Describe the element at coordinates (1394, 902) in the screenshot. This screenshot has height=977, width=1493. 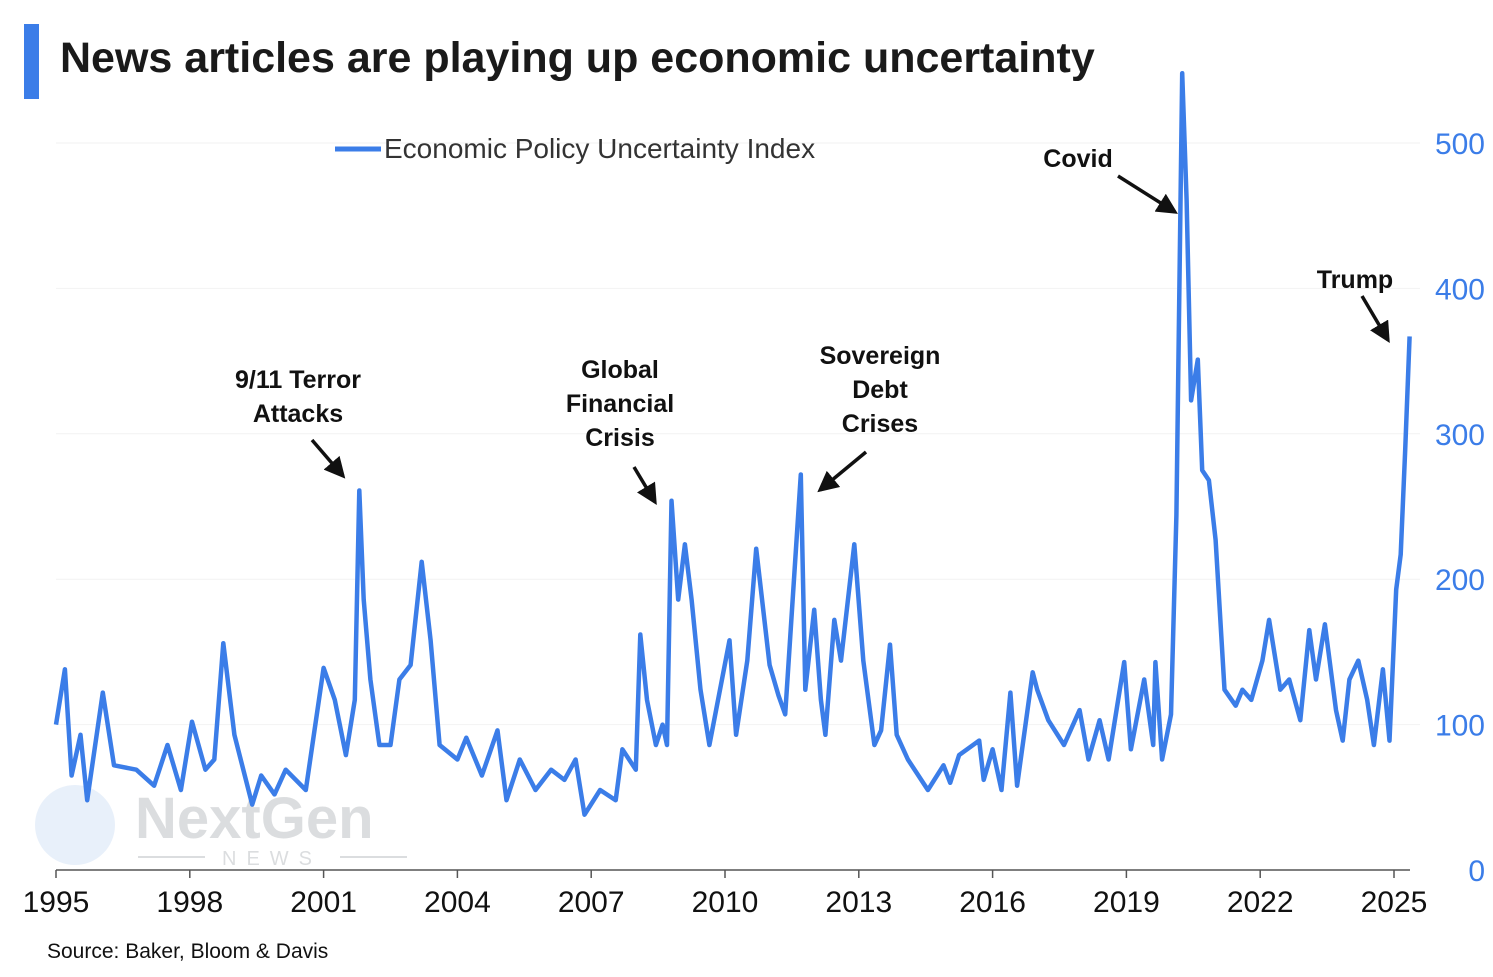
I see `x-tick-label: 2025` at that location.